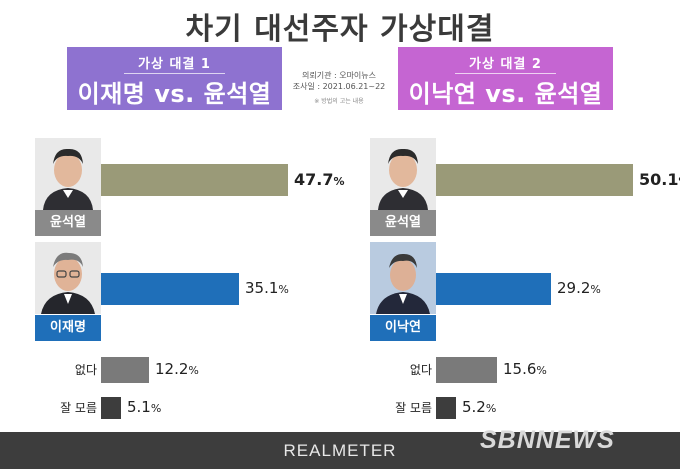 This screenshot has width=680, height=469. What do you see at coordinates (314, 179) in the screenshot?
I see `value-number-1-1: 47.7` at bounding box center [314, 179].